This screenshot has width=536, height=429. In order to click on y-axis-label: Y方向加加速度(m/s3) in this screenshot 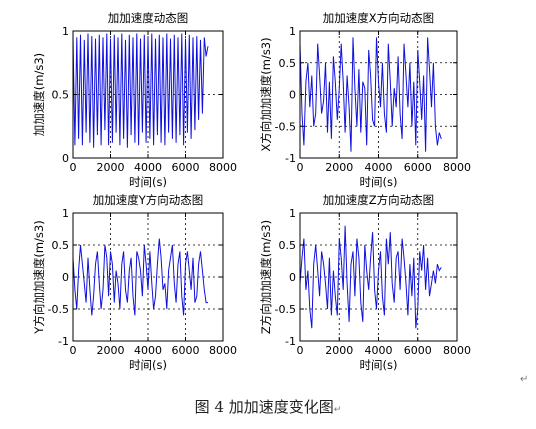, I will do `click(39, 277)`.